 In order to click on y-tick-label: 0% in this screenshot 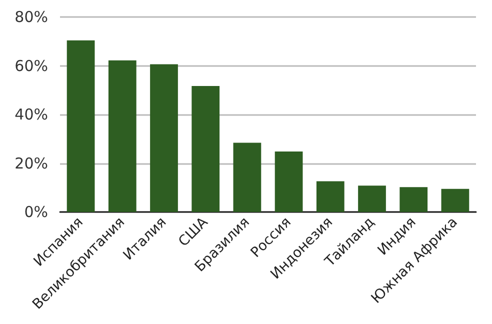, I will do `click(36, 212)`.